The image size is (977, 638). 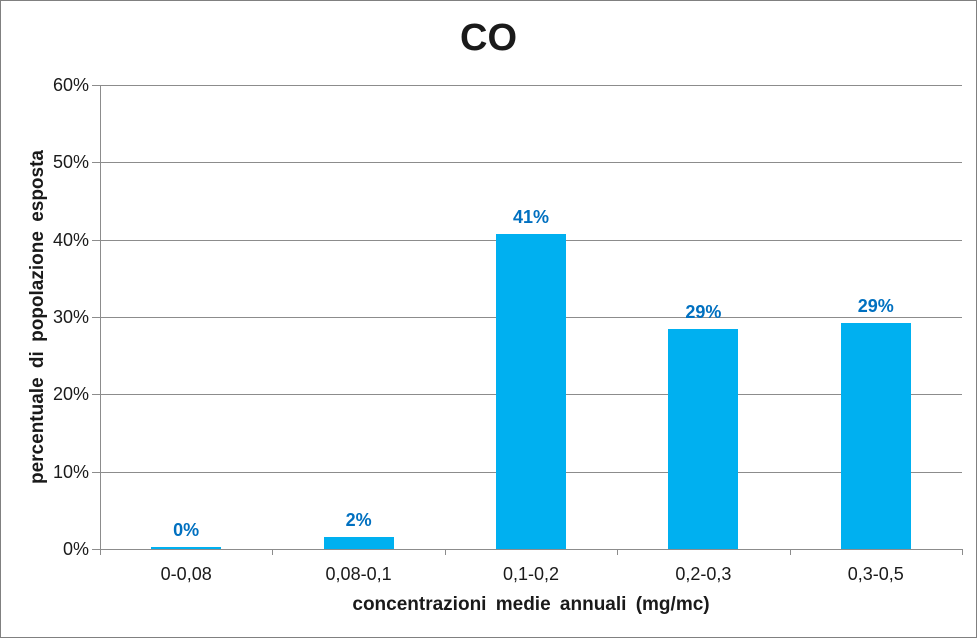 I want to click on bar-value-label: 2%, so click(x=358, y=520).